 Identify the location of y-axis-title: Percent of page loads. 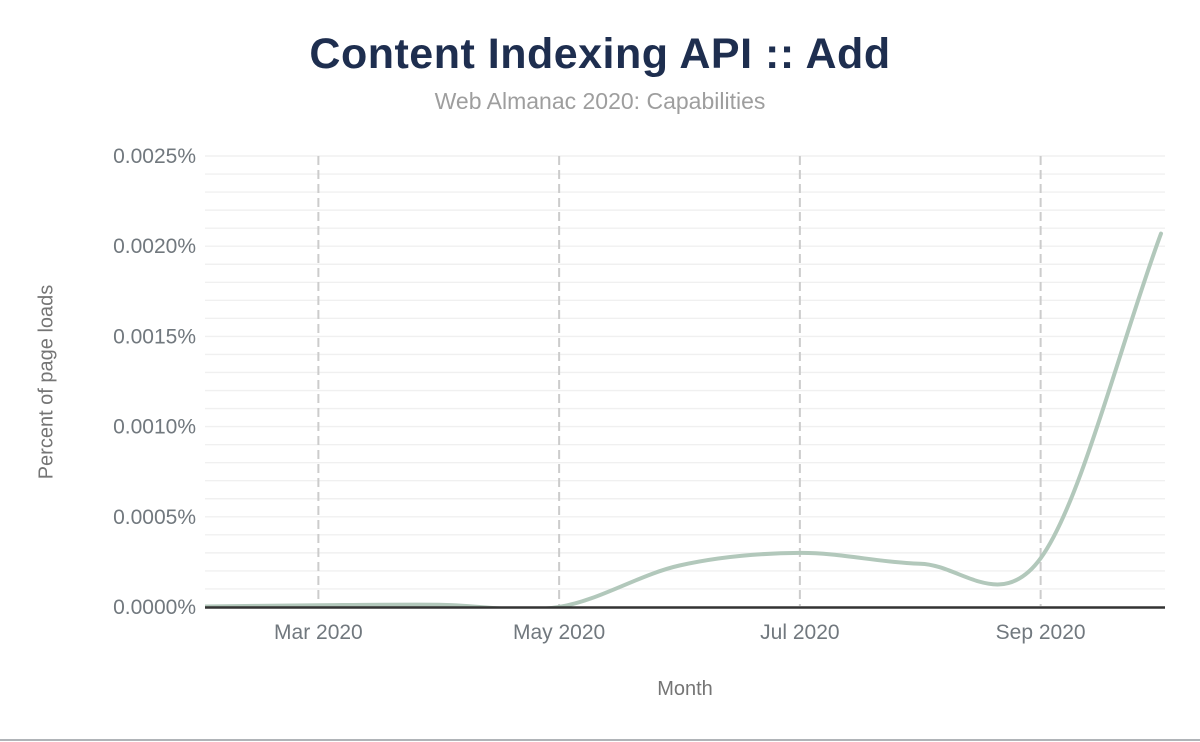
(46, 382).